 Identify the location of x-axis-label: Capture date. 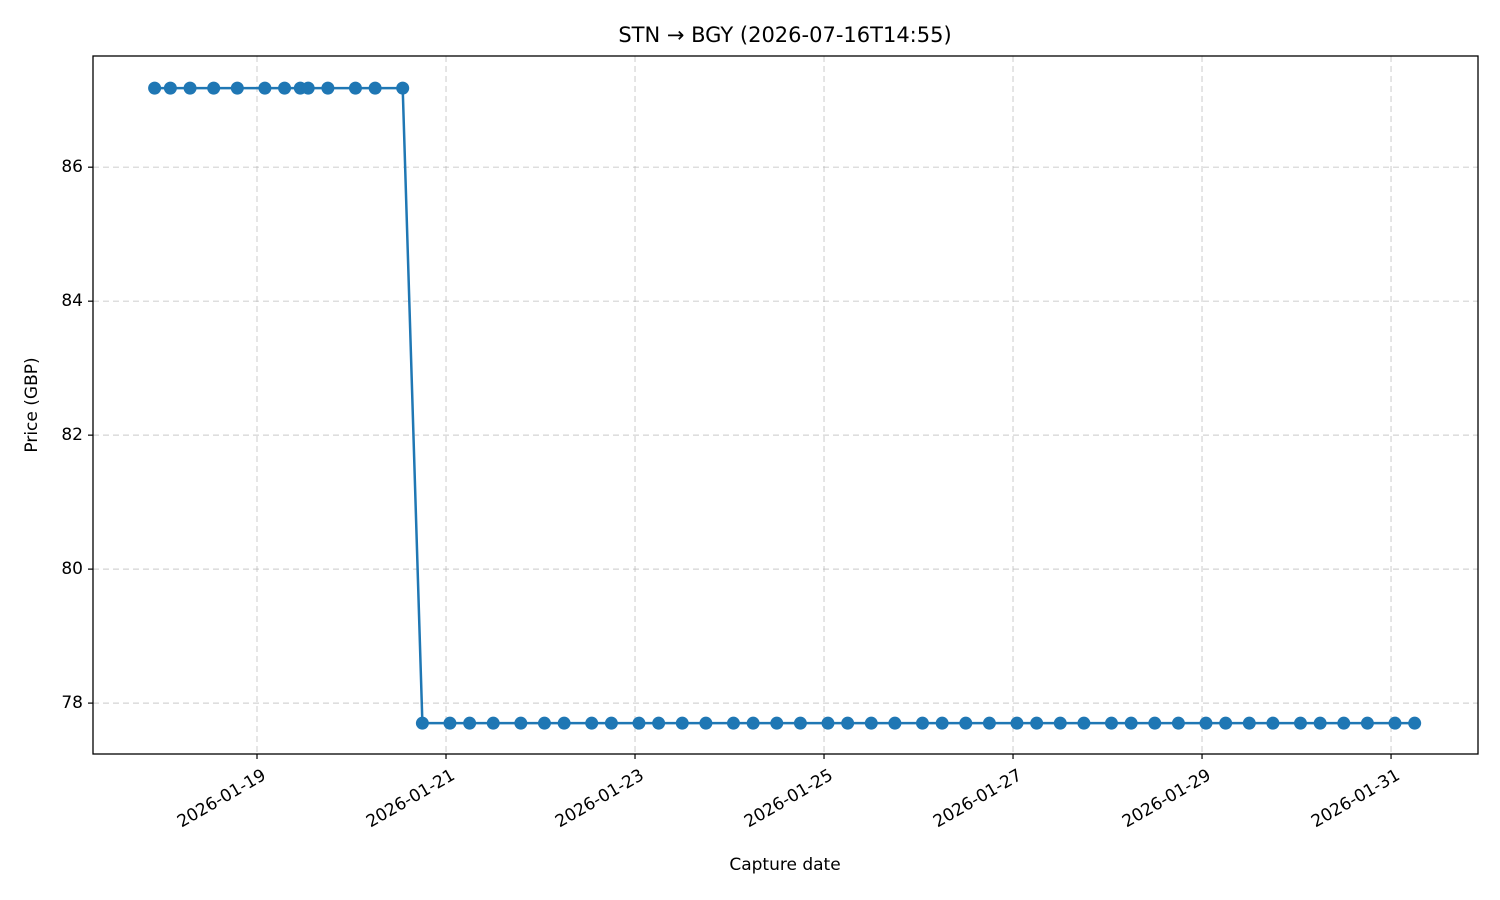
(784, 865).